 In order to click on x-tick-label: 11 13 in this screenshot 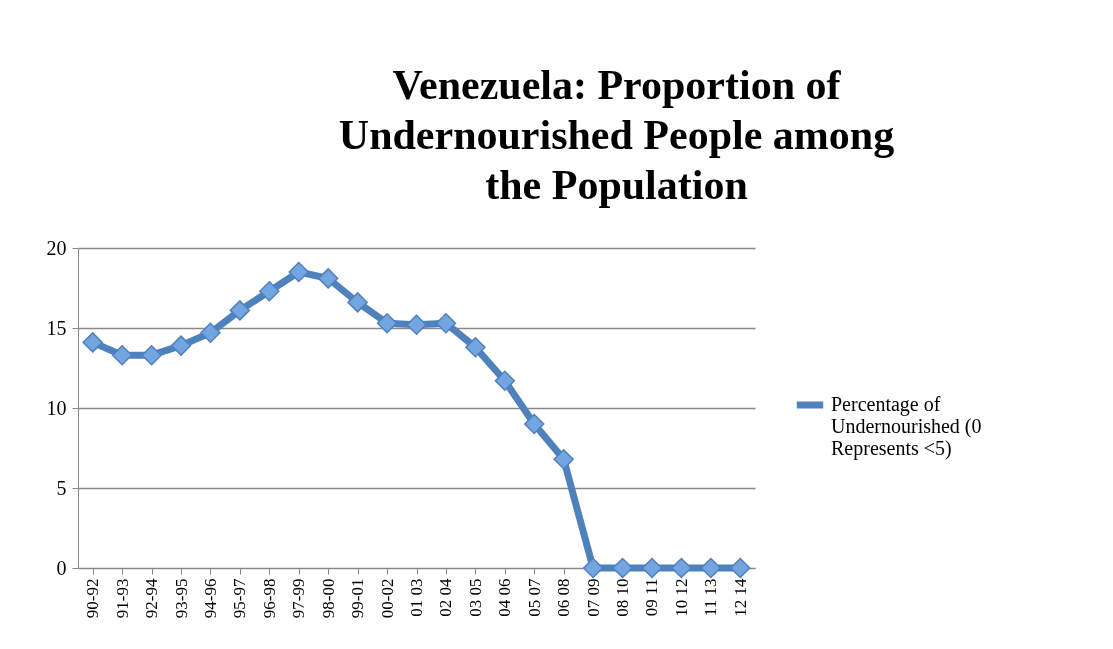, I will do `click(711, 597)`.